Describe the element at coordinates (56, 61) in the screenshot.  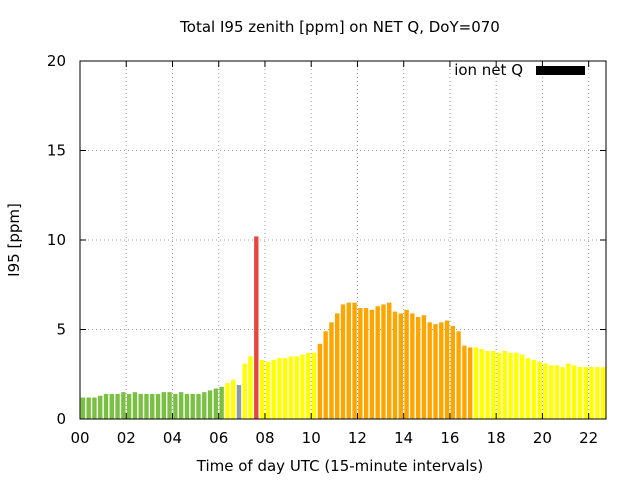
I see `y-tick-label: 20` at that location.